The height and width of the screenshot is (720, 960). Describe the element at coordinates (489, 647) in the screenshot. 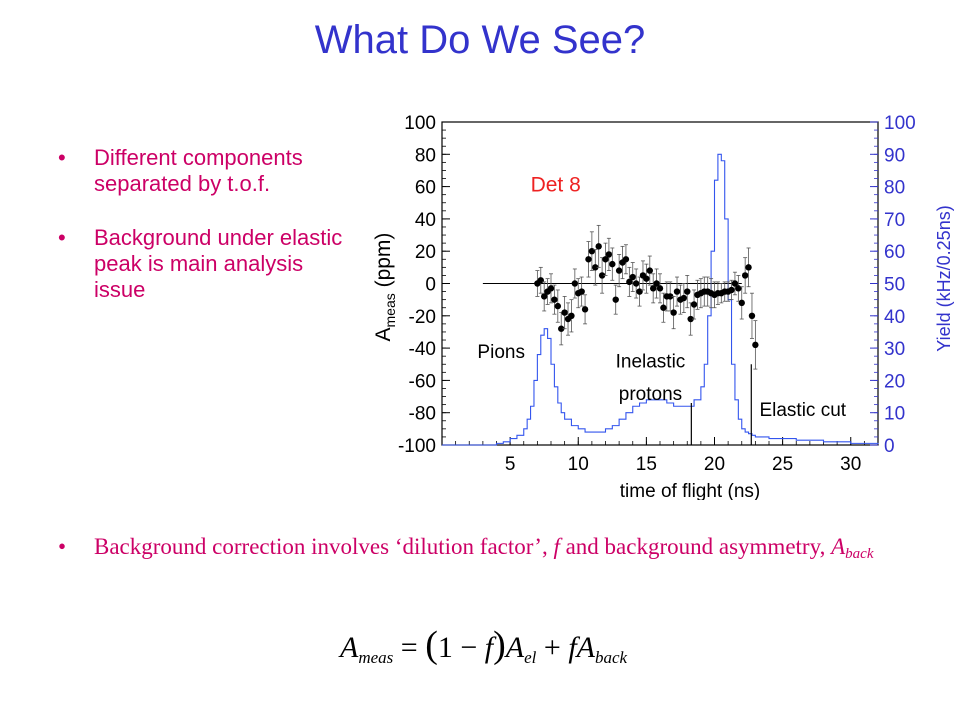

I see `formula-f: f` at that location.